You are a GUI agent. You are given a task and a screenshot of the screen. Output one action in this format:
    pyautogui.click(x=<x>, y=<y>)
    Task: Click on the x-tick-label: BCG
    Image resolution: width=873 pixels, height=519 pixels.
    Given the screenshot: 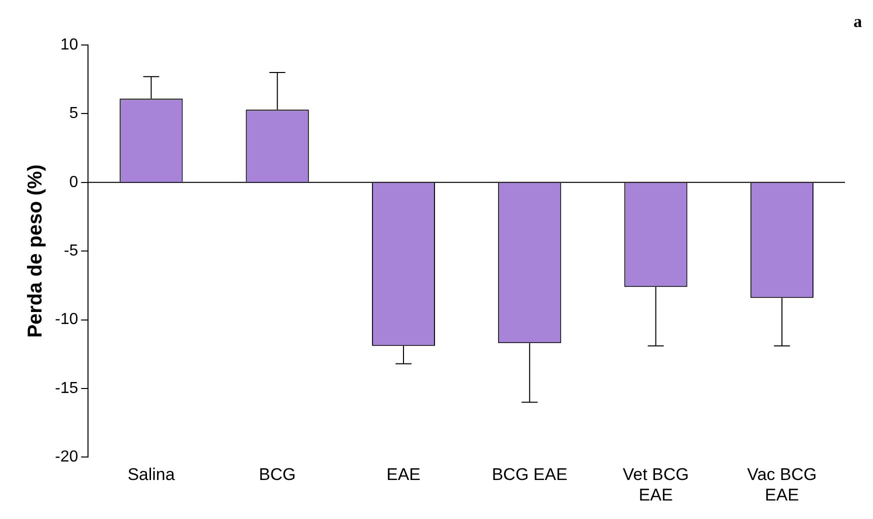 What is the action you would take?
    pyautogui.click(x=277, y=474)
    